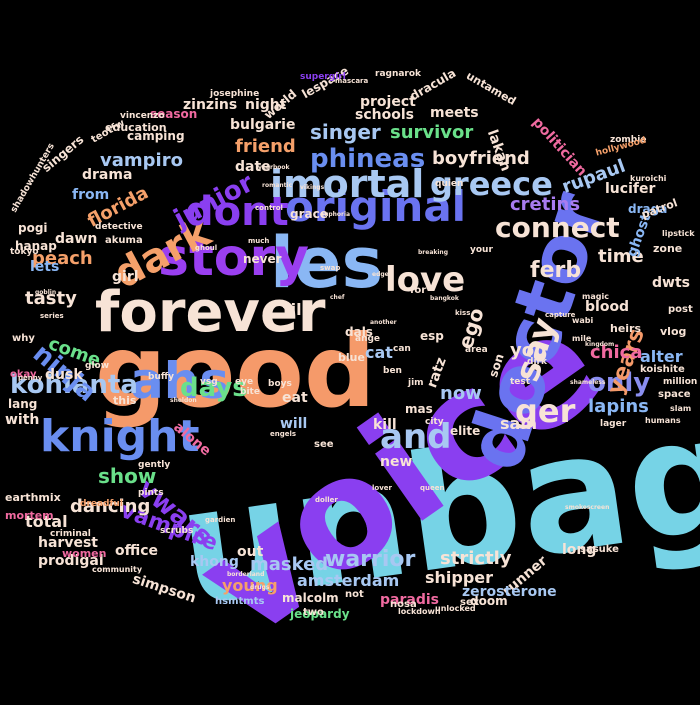 This screenshot has height=713, width=700. Describe the element at coordinates (214, 562) in the screenshot. I see `word-khong: khong` at that location.